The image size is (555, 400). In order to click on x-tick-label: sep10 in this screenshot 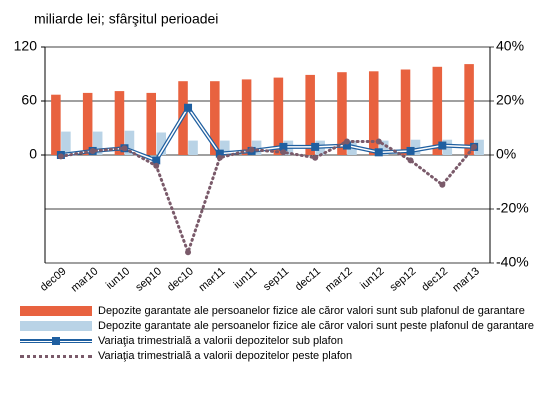, I will do `click(148, 279)`.